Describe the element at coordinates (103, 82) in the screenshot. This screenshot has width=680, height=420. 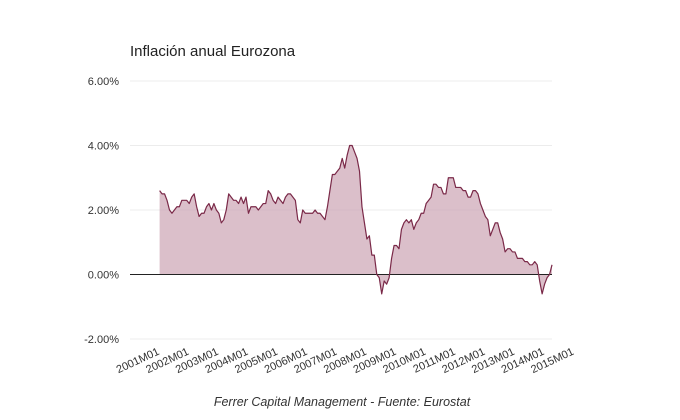
I see `y-tick-label: 6.00%` at that location.